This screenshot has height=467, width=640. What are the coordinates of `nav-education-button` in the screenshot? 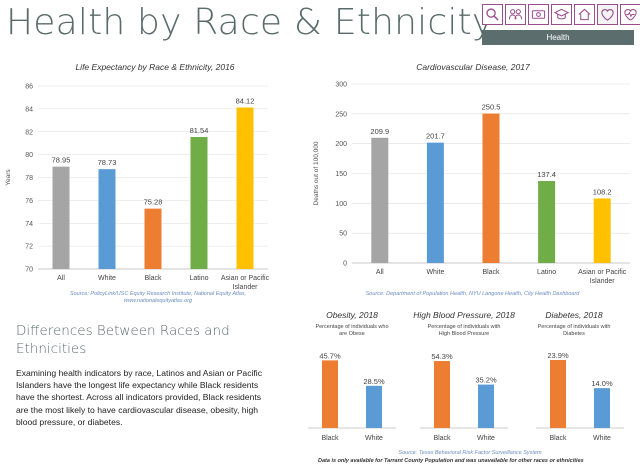 It's located at (561, 14).